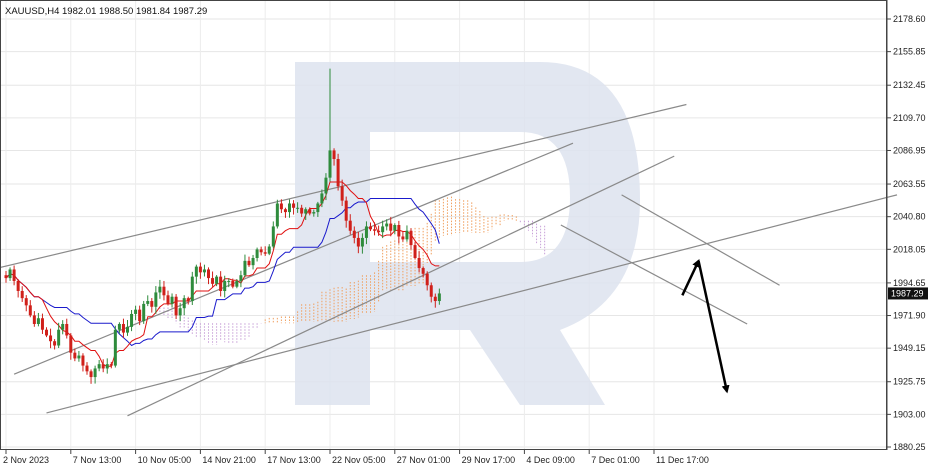 The image size is (931, 471). What do you see at coordinates (165, 460) in the screenshot?
I see `time-tick-label: 10 Nov 05:00` at bounding box center [165, 460].